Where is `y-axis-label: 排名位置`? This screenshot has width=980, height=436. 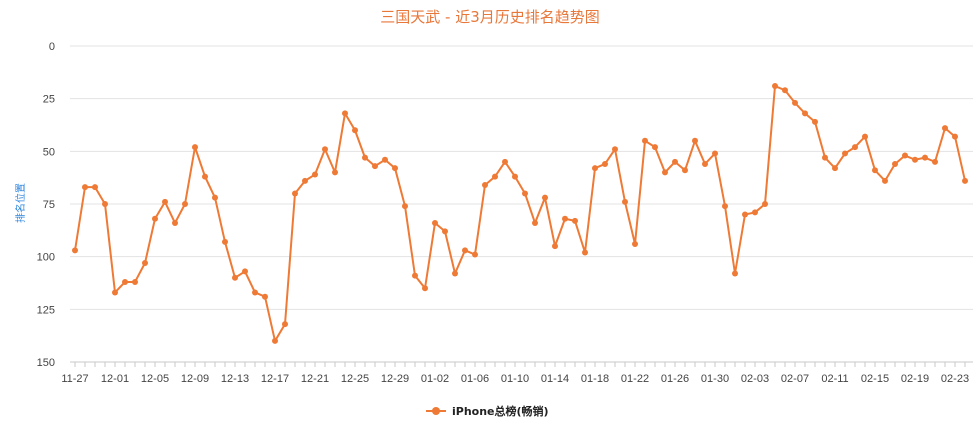 y-axis-label: 排名位置 is located at coordinates (20, 203).